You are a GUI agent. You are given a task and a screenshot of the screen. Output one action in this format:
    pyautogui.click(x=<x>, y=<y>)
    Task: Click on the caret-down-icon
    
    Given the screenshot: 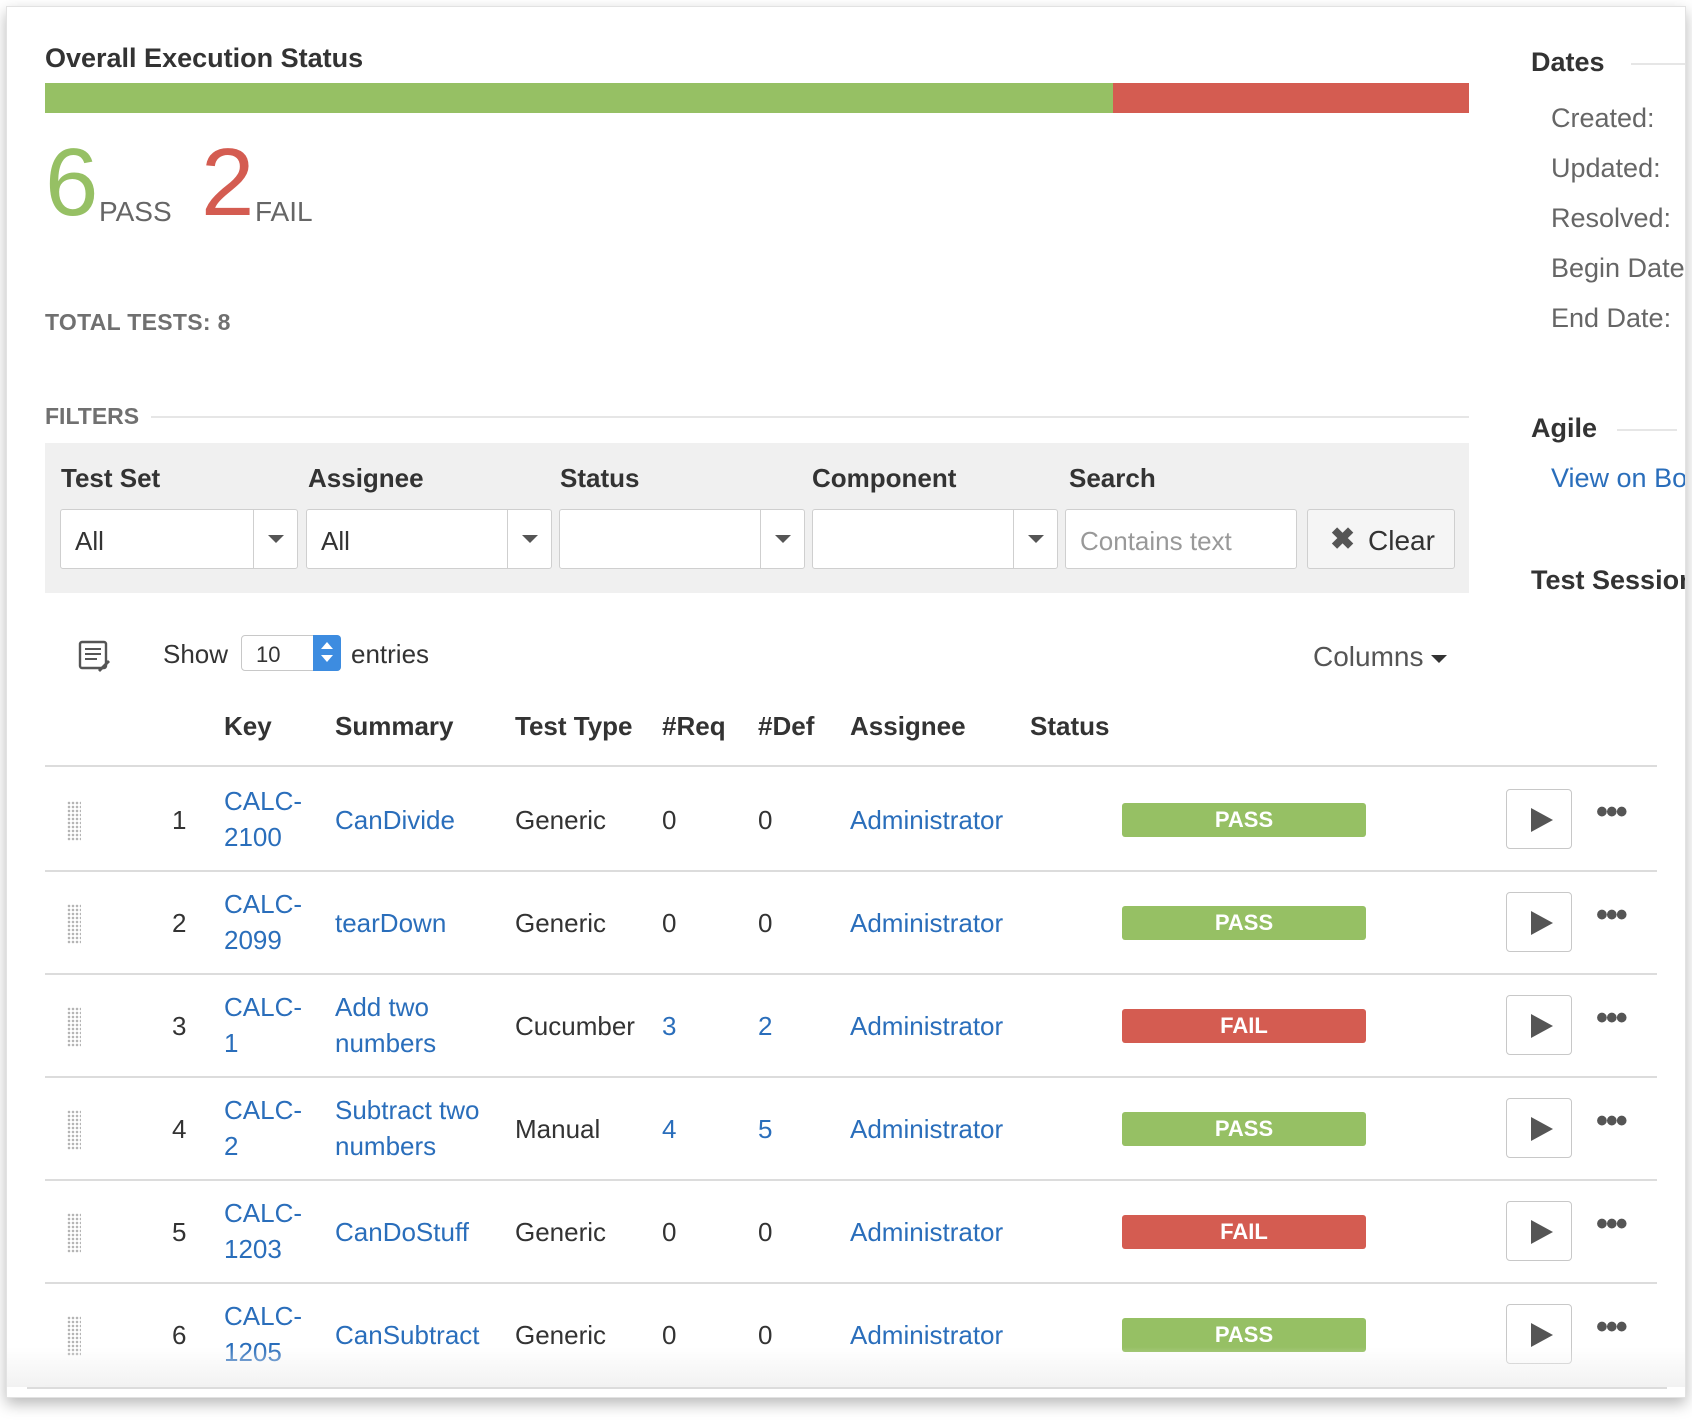 What is the action you would take?
    pyautogui.click(x=1439, y=658)
    